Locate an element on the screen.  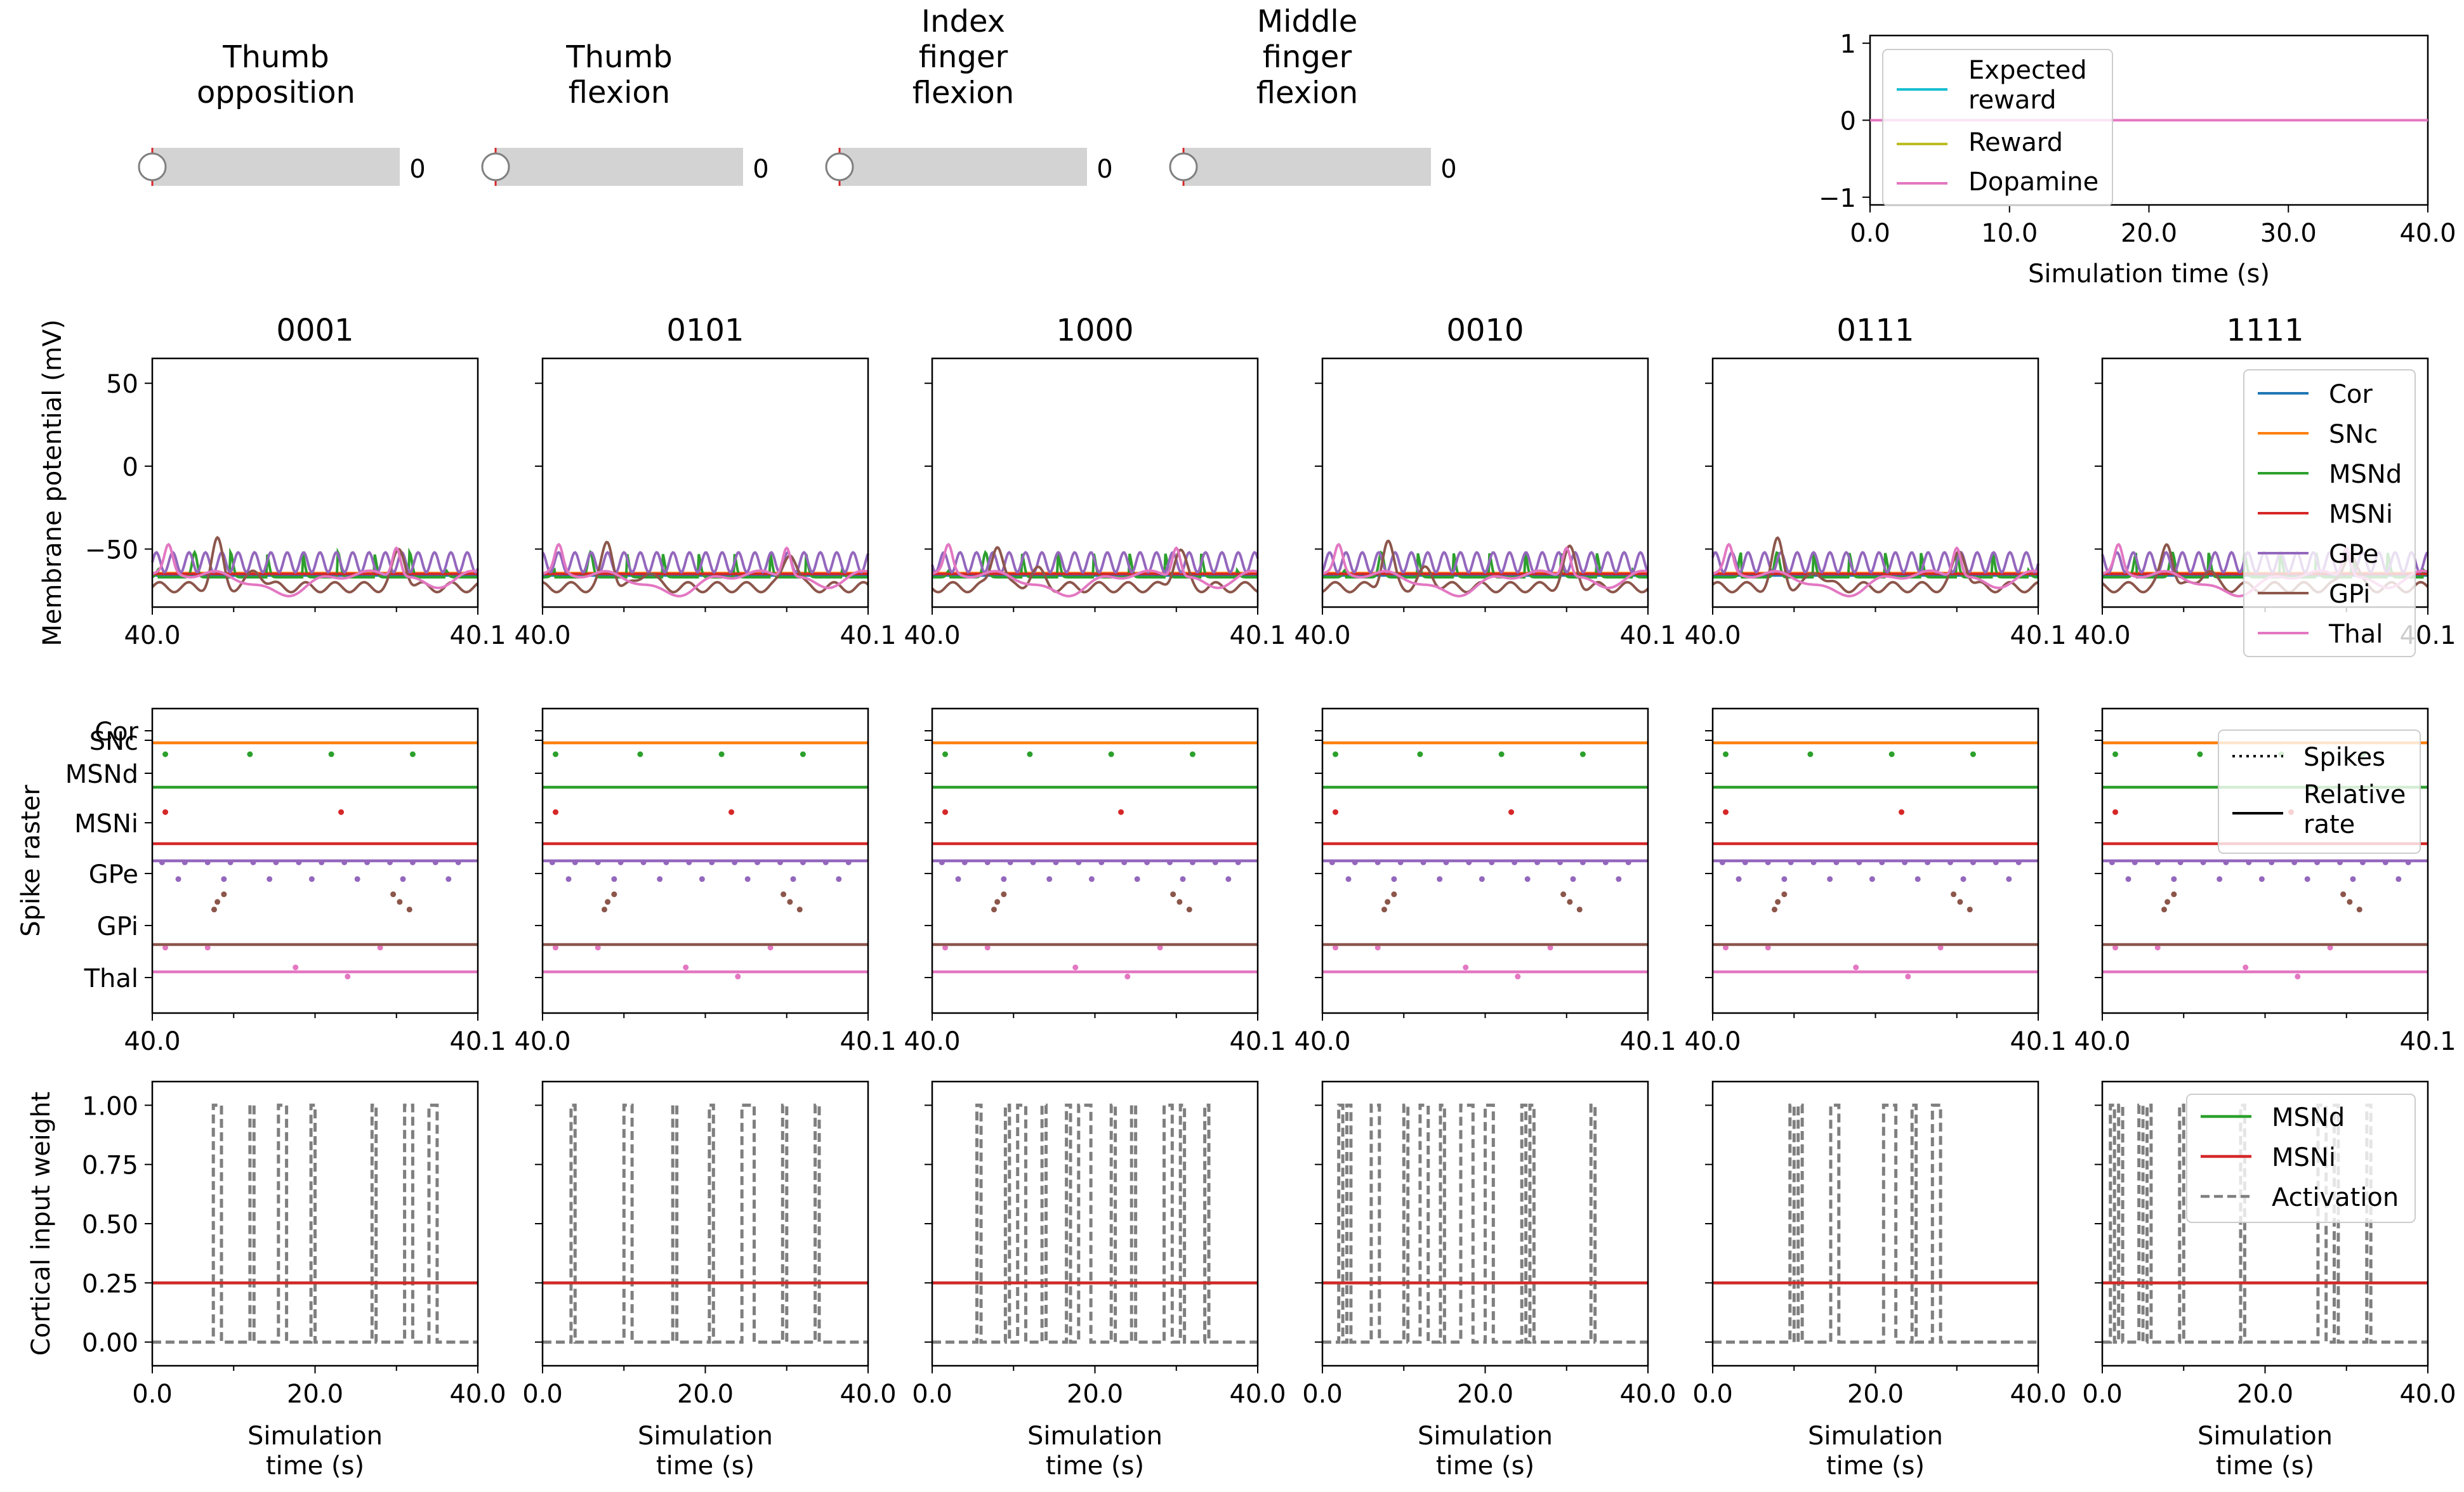
y-tick-label: −1 is located at coordinates (1837, 198).